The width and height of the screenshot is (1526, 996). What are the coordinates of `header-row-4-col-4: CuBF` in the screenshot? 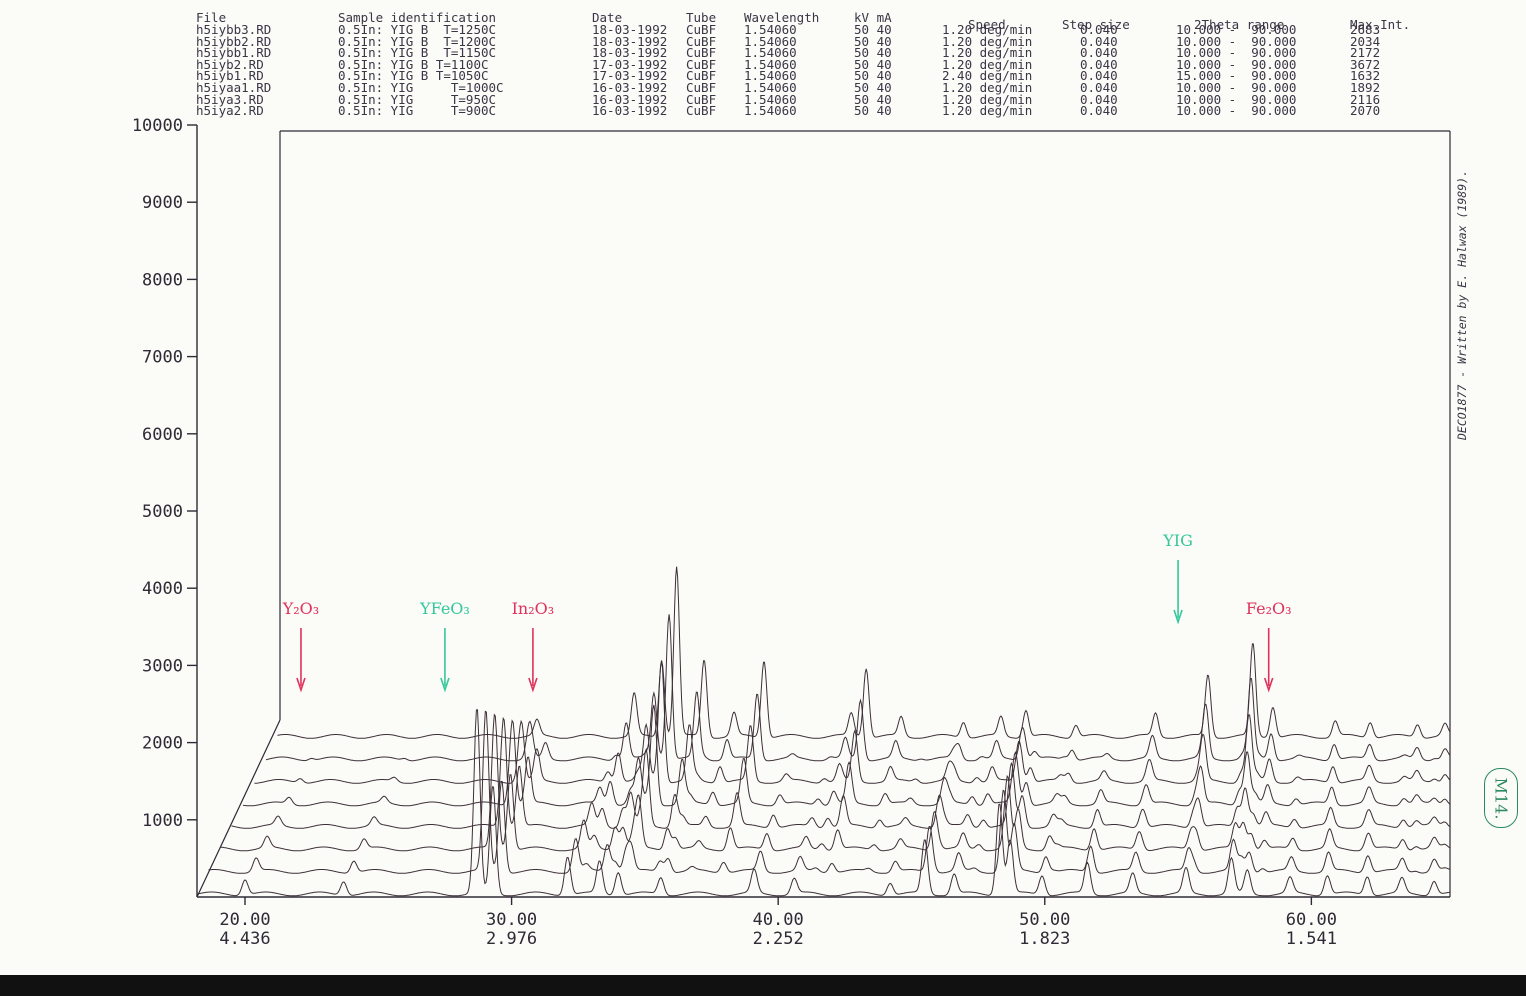 It's located at (701, 64).